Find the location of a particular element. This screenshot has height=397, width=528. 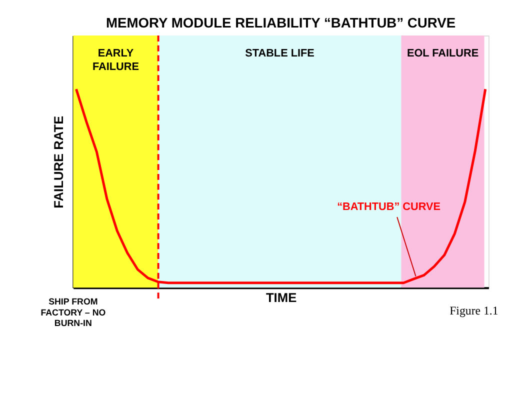

text: STABLE LIFE is located at coordinates (279, 53).